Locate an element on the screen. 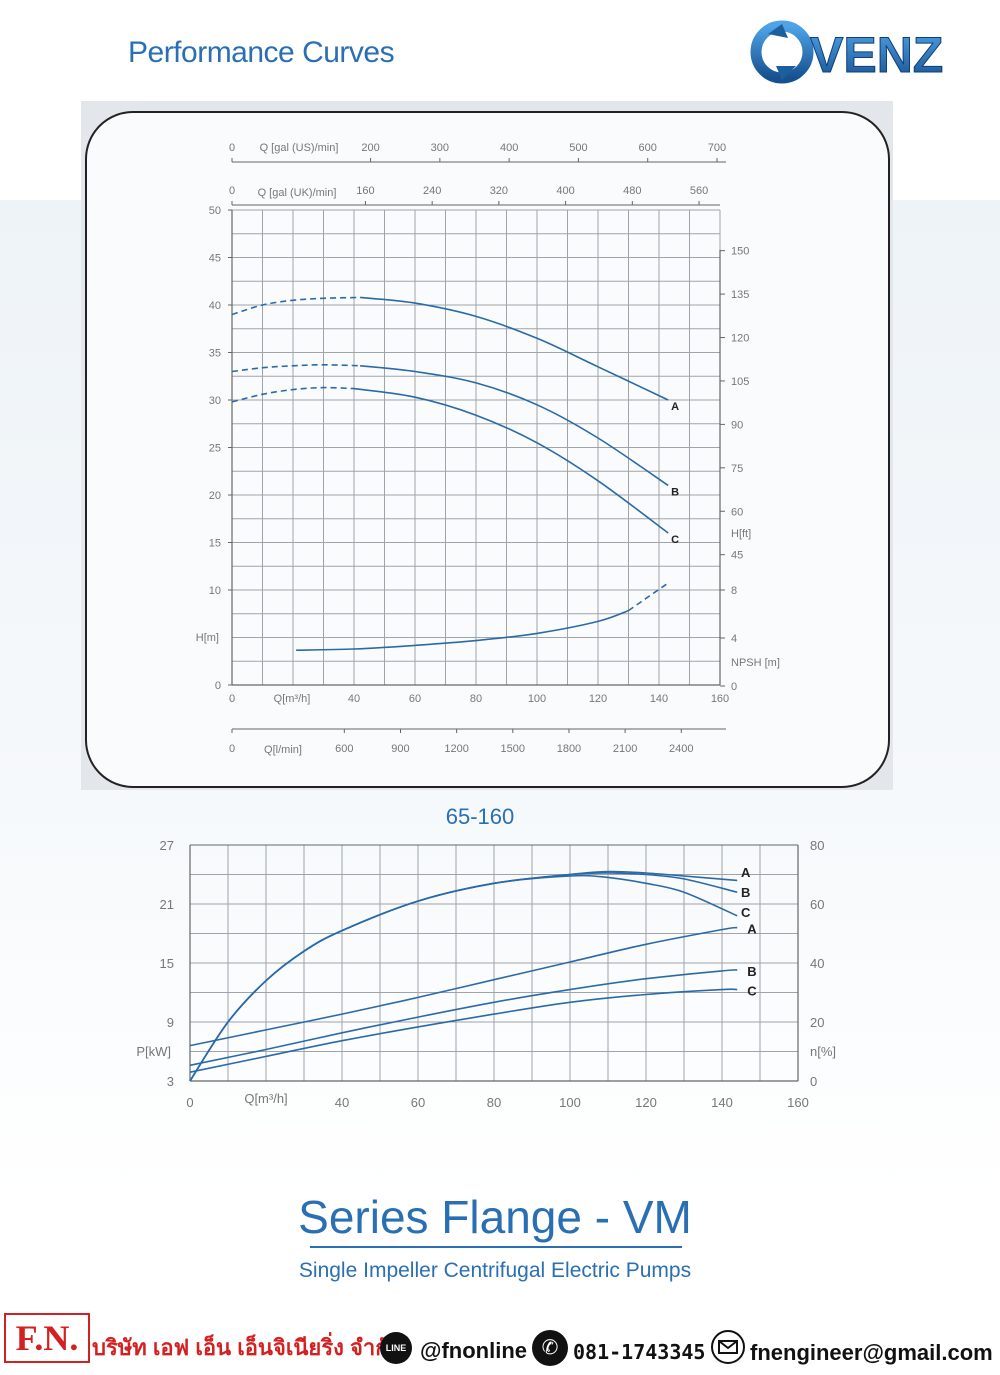 This screenshot has height=1375, width=1000. y-tick-label: 35 is located at coordinates (215, 354).